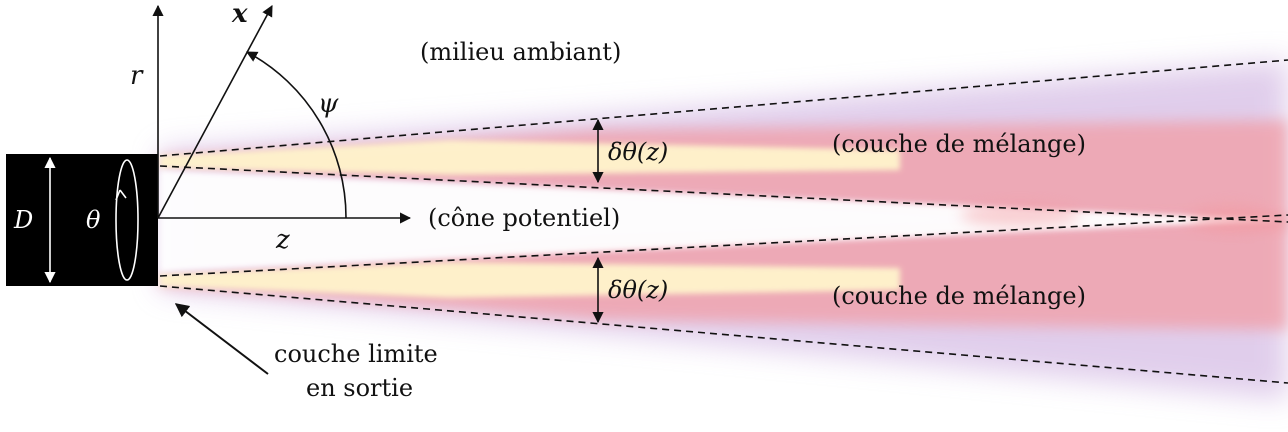 Image resolution: width=1288 pixels, height=432 pixels. I want to click on core-edge-top, so click(723, 194).